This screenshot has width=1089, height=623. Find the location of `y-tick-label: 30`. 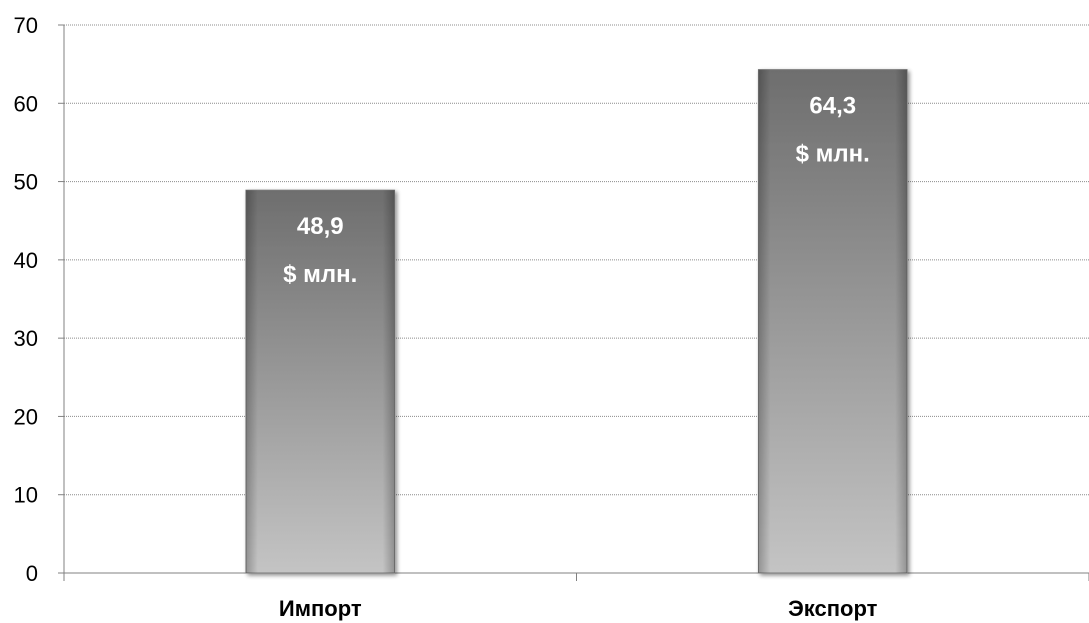

y-tick-label: 30 is located at coordinates (26, 338).